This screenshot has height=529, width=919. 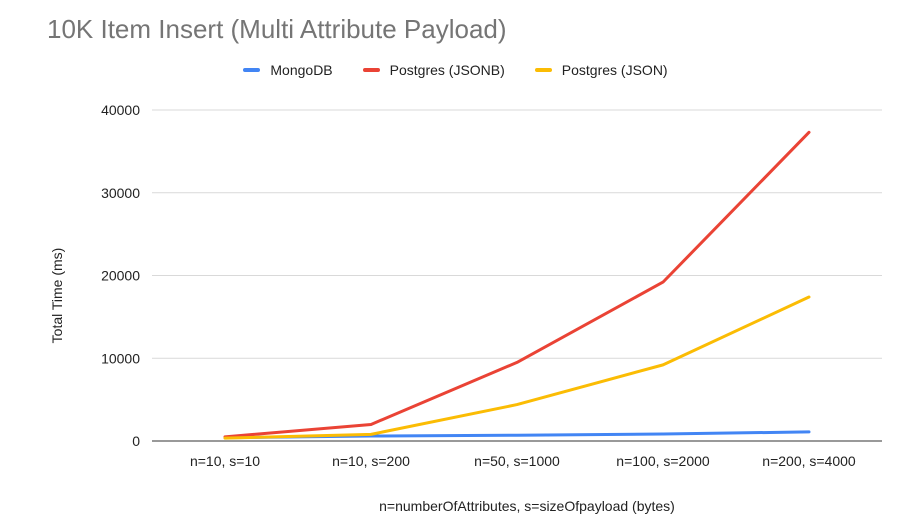 I want to click on y-tick-label: 20000, so click(x=120, y=276).